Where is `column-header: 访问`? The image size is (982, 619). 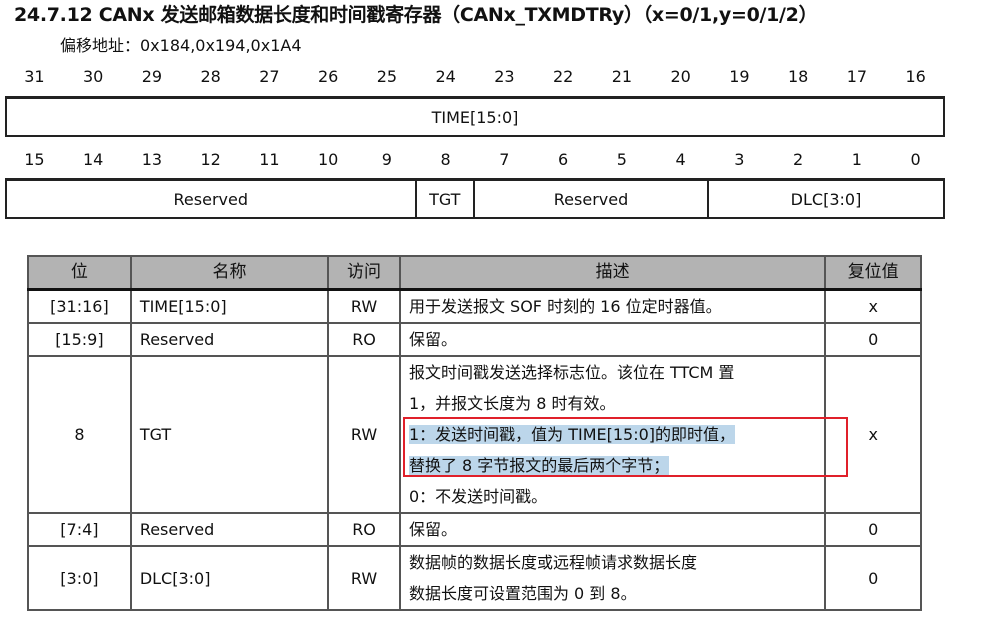 column-header: 访问 is located at coordinates (364, 273).